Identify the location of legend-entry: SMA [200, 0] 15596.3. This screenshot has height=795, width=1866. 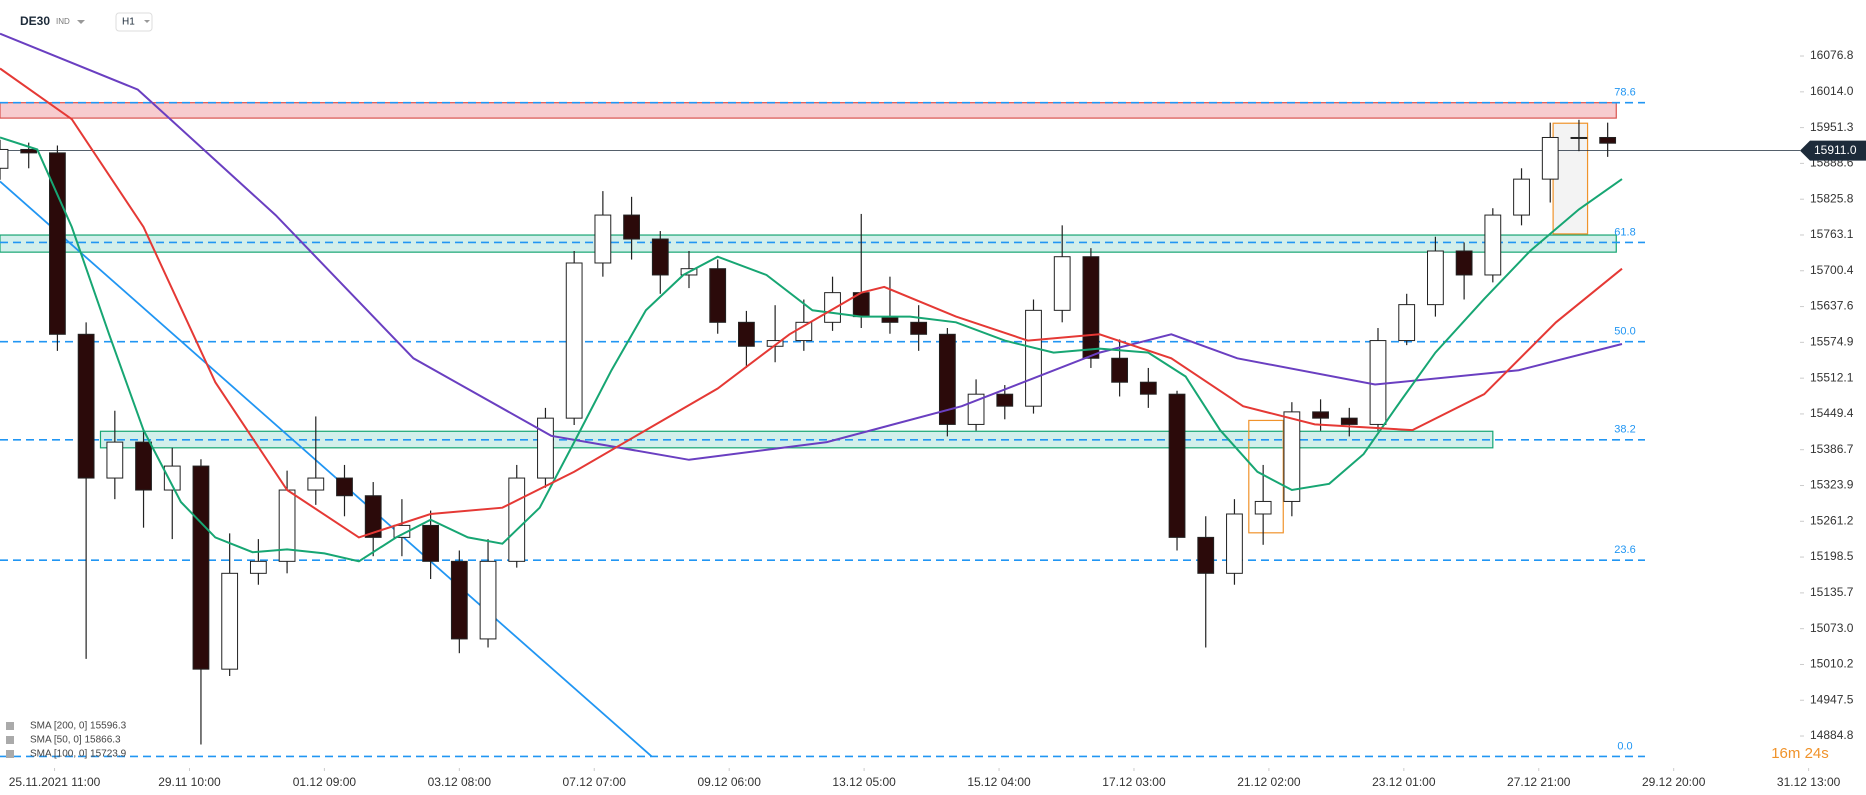
(78, 726).